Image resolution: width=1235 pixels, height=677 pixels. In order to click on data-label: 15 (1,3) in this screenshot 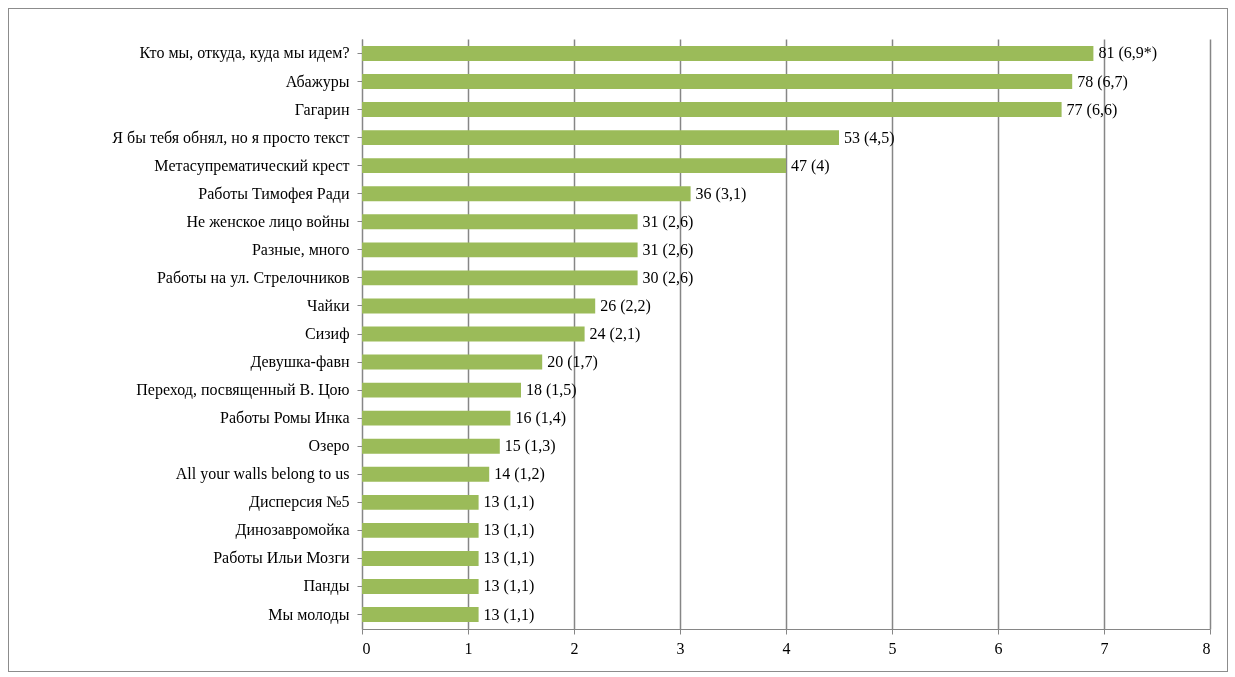, I will do `click(530, 446)`.